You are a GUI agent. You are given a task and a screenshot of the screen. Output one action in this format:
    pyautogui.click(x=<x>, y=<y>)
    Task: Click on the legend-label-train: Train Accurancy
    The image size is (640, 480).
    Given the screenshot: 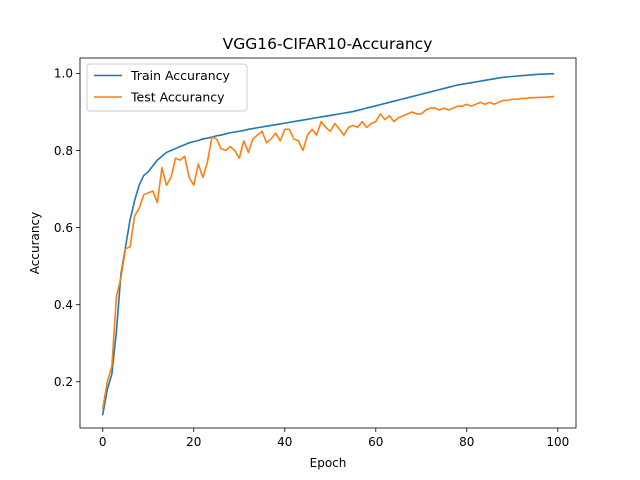 What is the action you would take?
    pyautogui.click(x=180, y=75)
    